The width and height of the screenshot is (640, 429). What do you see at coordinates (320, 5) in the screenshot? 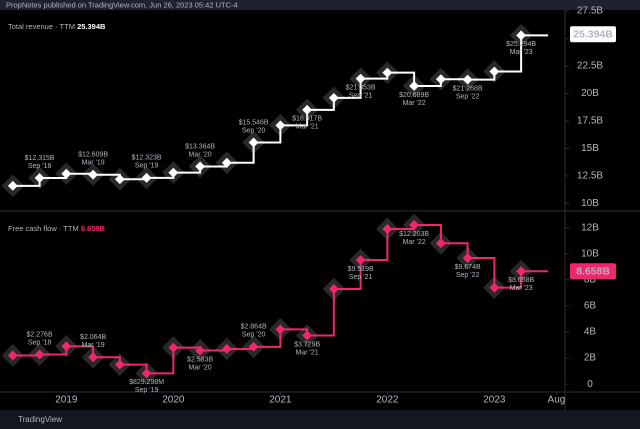
I see `header-bar` at bounding box center [320, 5].